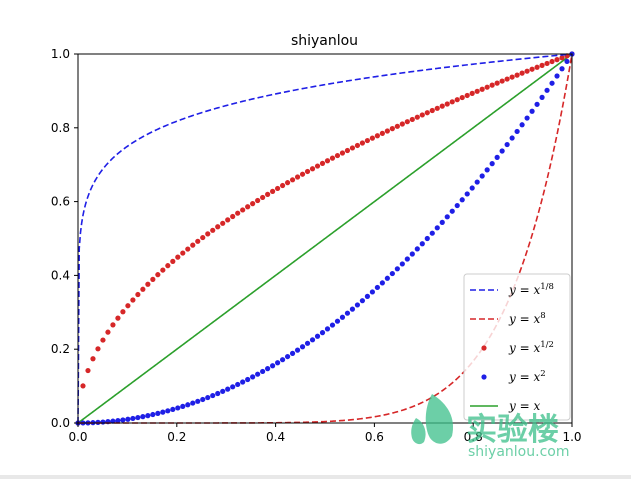 The height and width of the screenshot is (479, 631). What do you see at coordinates (60, 349) in the screenshot?
I see `y-tick-label: 0.2` at bounding box center [60, 349].